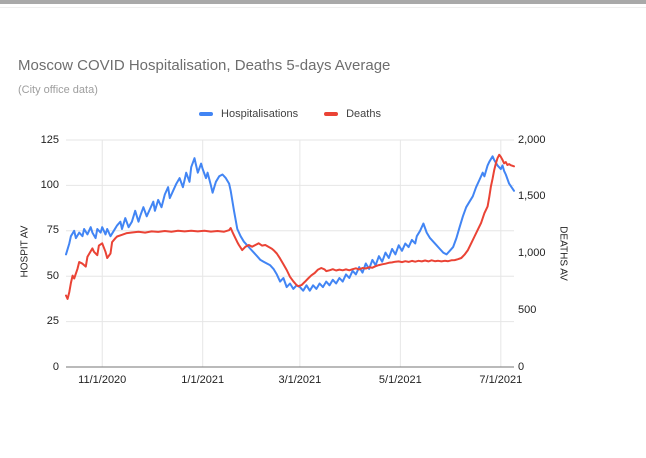 This screenshot has height=458, width=646. What do you see at coordinates (300, 380) in the screenshot?
I see `x-axis-tick: 3/1/2021` at bounding box center [300, 380].